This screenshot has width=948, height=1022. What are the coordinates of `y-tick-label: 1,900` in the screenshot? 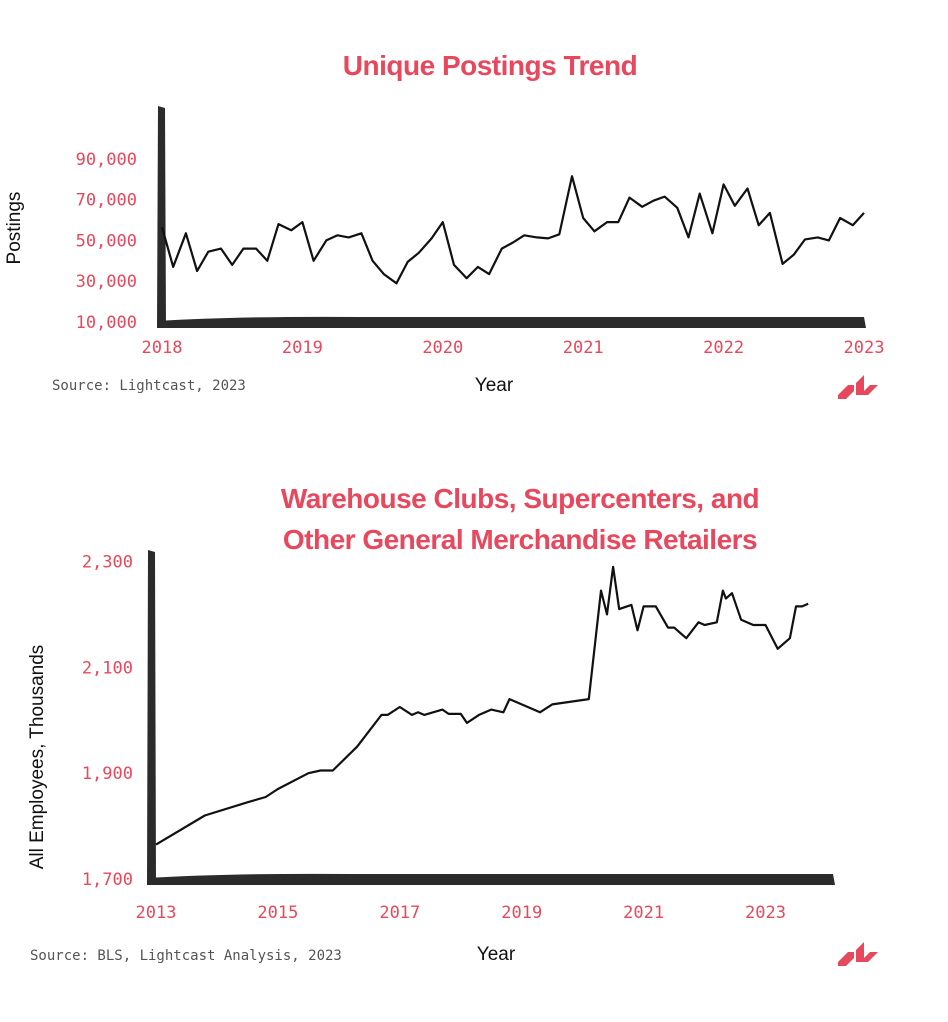 It's located at (107, 774).